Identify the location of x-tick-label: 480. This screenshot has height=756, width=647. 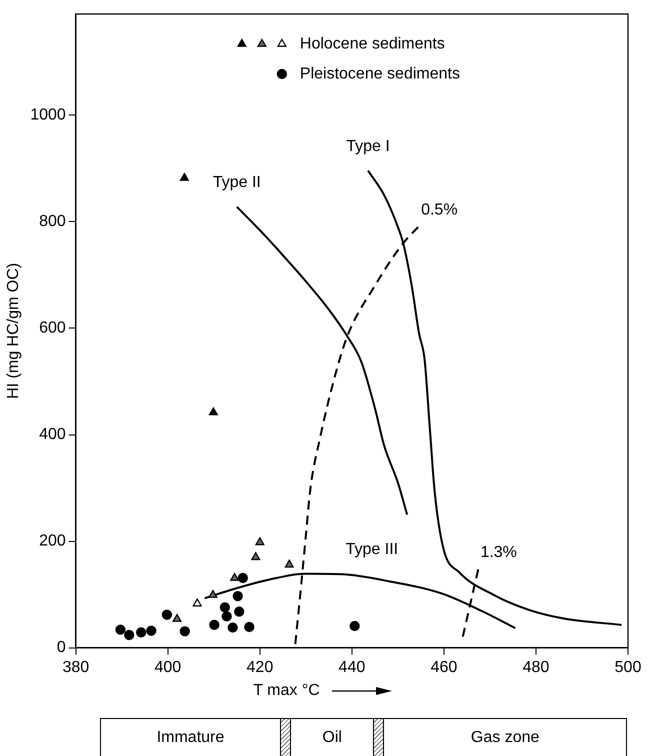
(536, 667).